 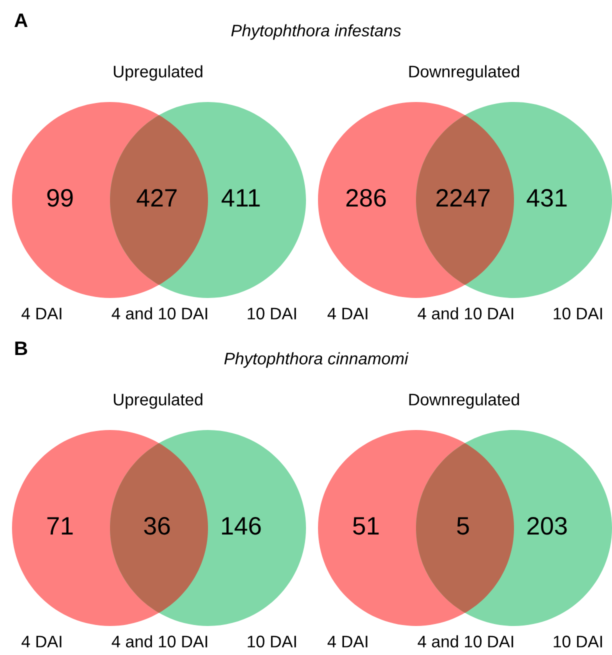 What do you see at coordinates (547, 526) in the screenshot?
I see `data-label: 203` at bounding box center [547, 526].